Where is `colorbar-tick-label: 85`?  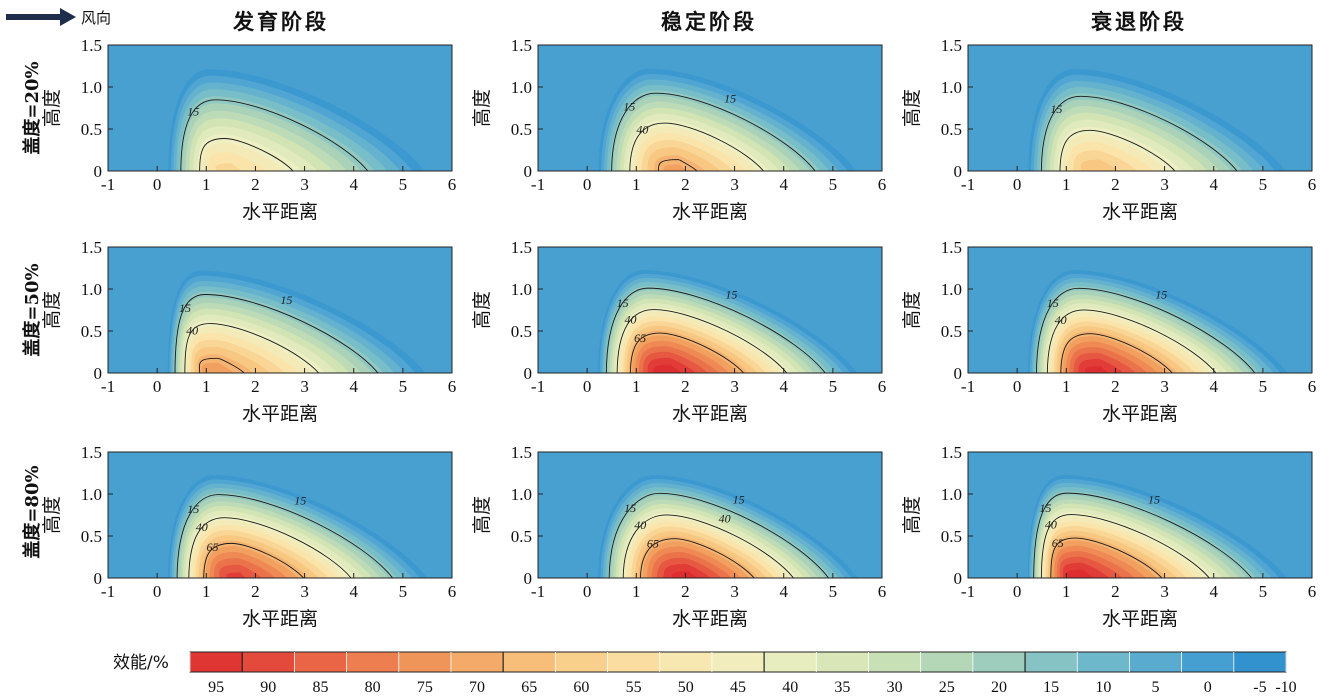
colorbar-tick-label: 85 is located at coordinates (320, 687).